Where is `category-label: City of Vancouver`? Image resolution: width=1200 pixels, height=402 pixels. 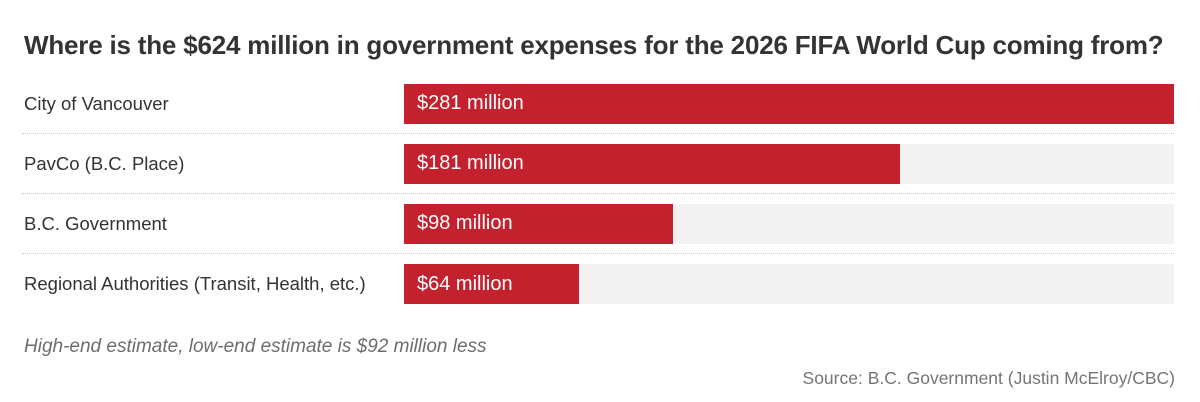 category-label: City of Vancouver is located at coordinates (96, 103).